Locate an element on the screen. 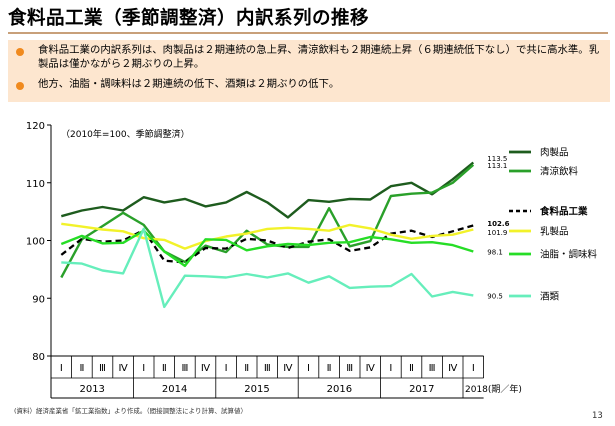  end-value-label: 113.5 is located at coordinates (497, 159).